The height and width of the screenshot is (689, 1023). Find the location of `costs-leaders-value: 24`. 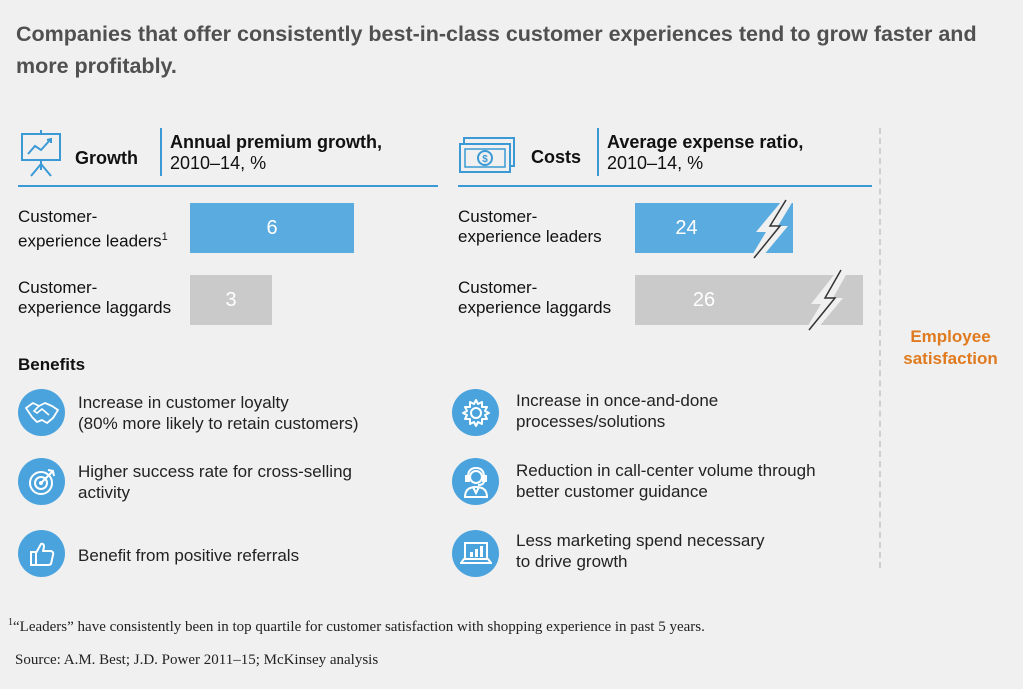

costs-leaders-value: 24 is located at coordinates (686, 227).